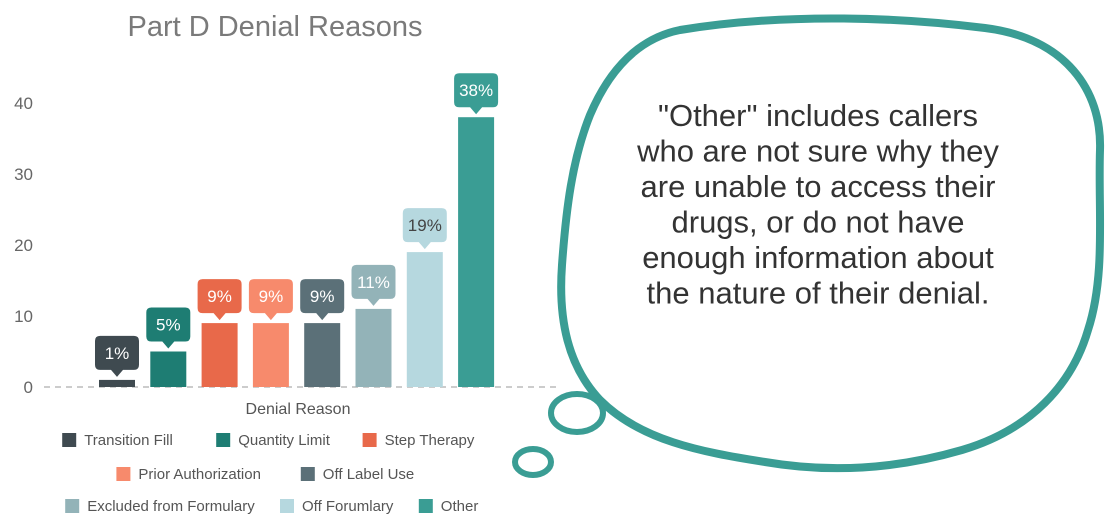 Image resolution: width=1110 pixels, height=521 pixels. I want to click on y-tick-label: 40, so click(23, 103).